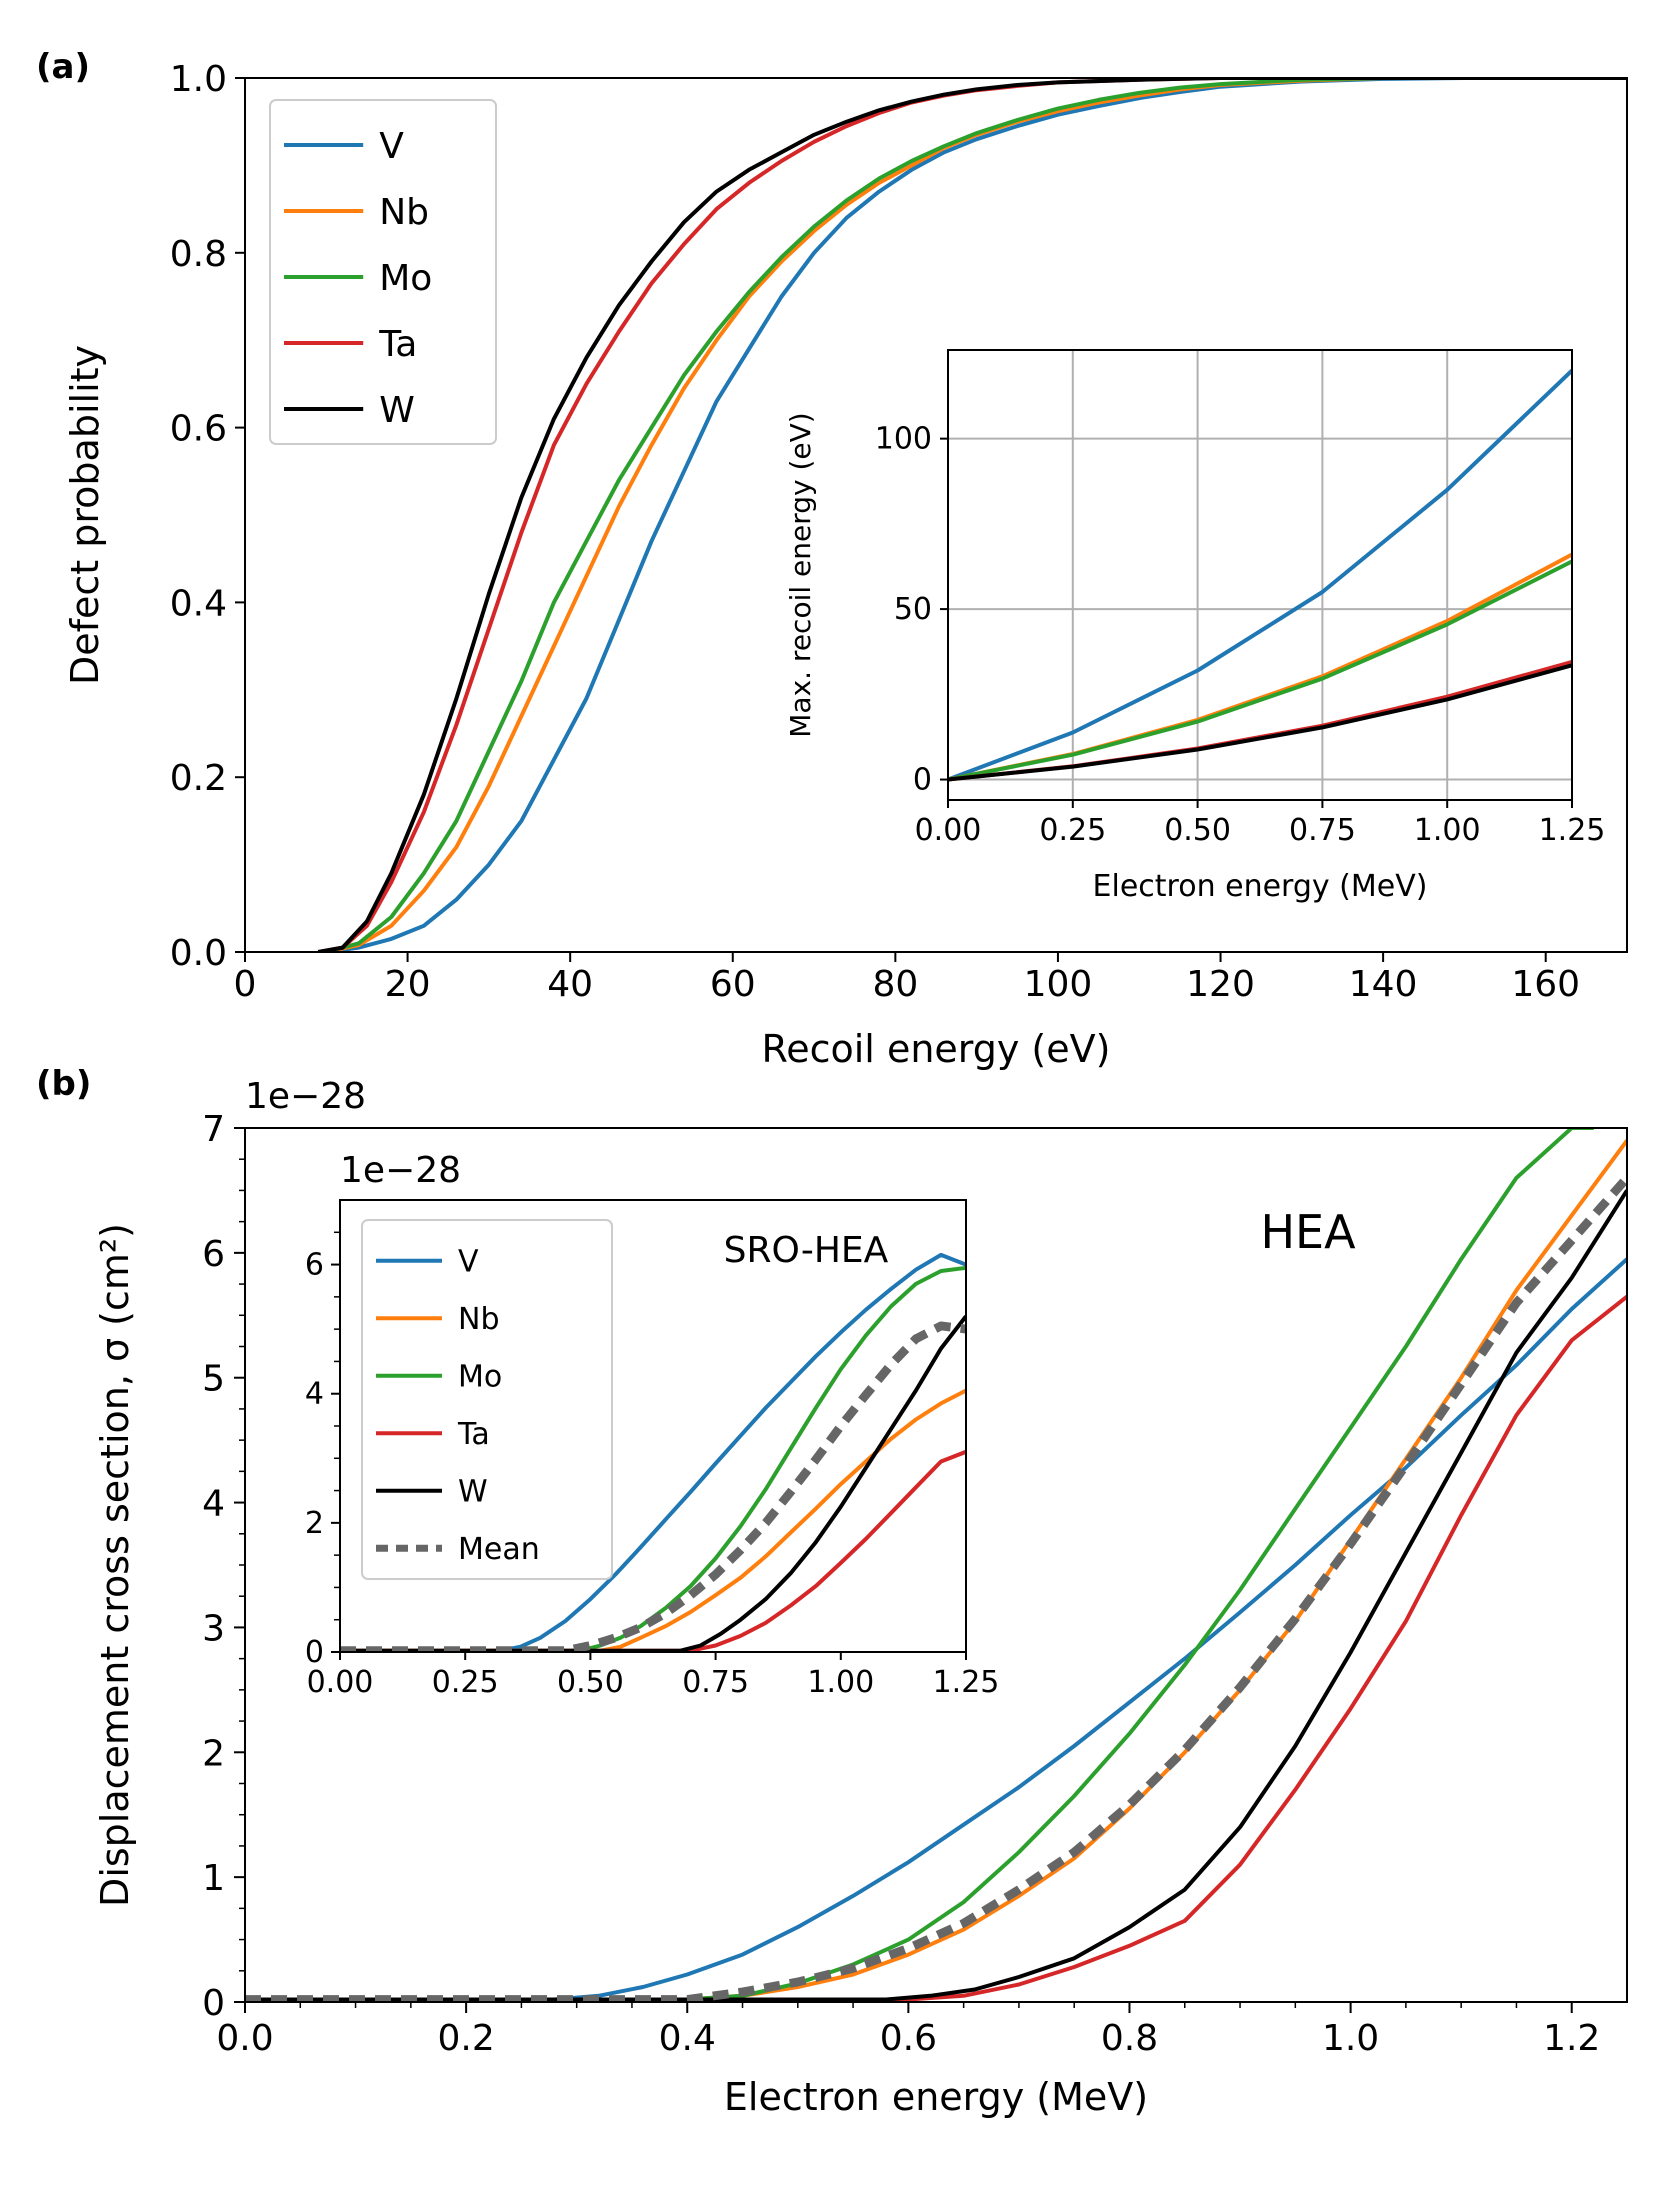 The width and height of the screenshot is (1662, 2187). Describe the element at coordinates (480, 1377) in the screenshot. I see `b-inset-legend-label-mo: Mo` at that location.